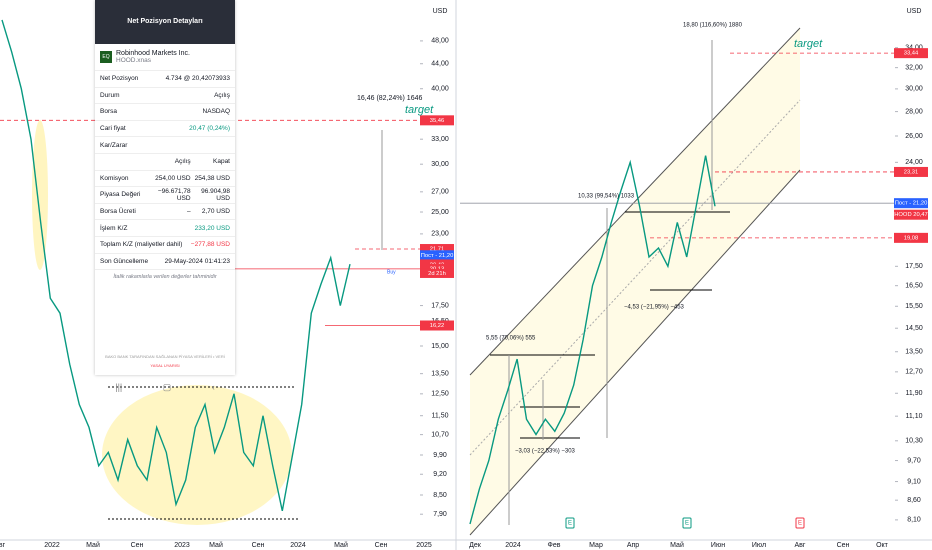 The width and height of the screenshot is (932, 550). Describe the element at coordinates (718, 545) in the screenshot. I see `x-tick-label: Июн` at that location.